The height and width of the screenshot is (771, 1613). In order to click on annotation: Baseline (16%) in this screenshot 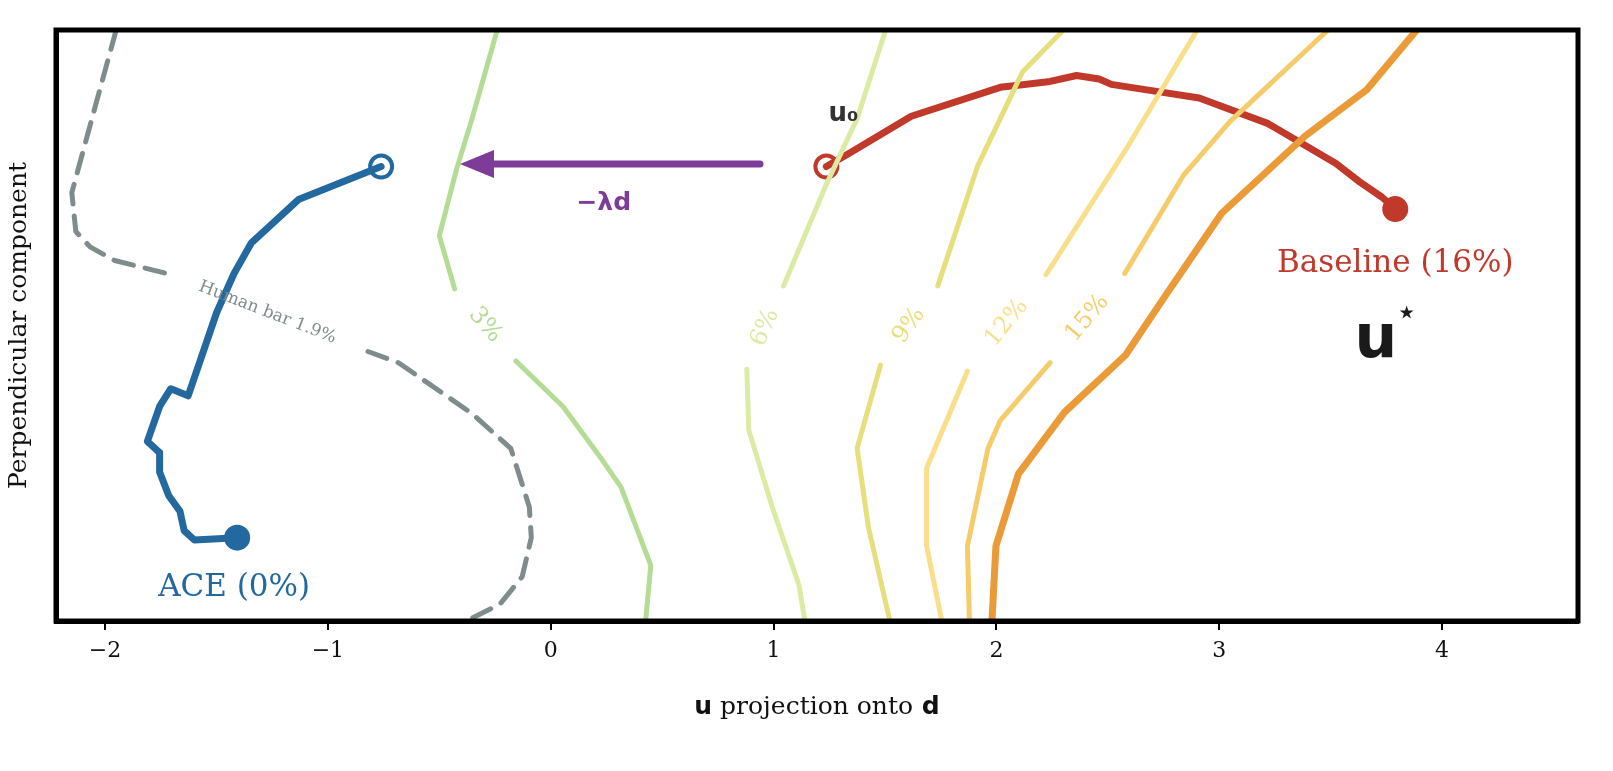, I will do `click(1395, 261)`.